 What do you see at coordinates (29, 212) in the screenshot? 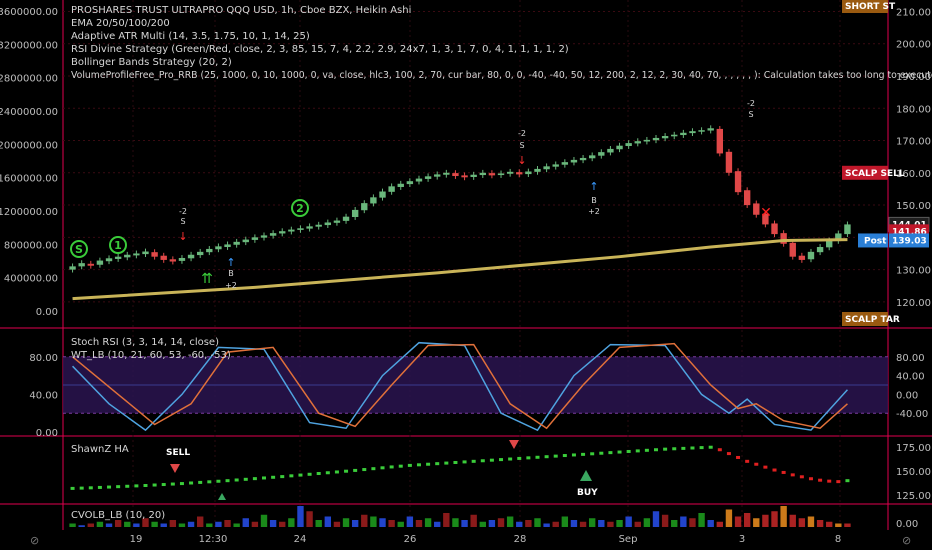
I see `left-axis-tick-6: 1200000.00` at bounding box center [29, 212].